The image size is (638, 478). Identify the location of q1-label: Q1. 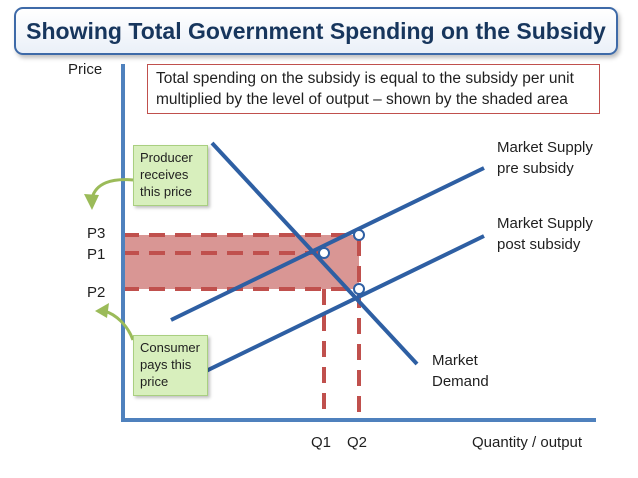
(321, 442).